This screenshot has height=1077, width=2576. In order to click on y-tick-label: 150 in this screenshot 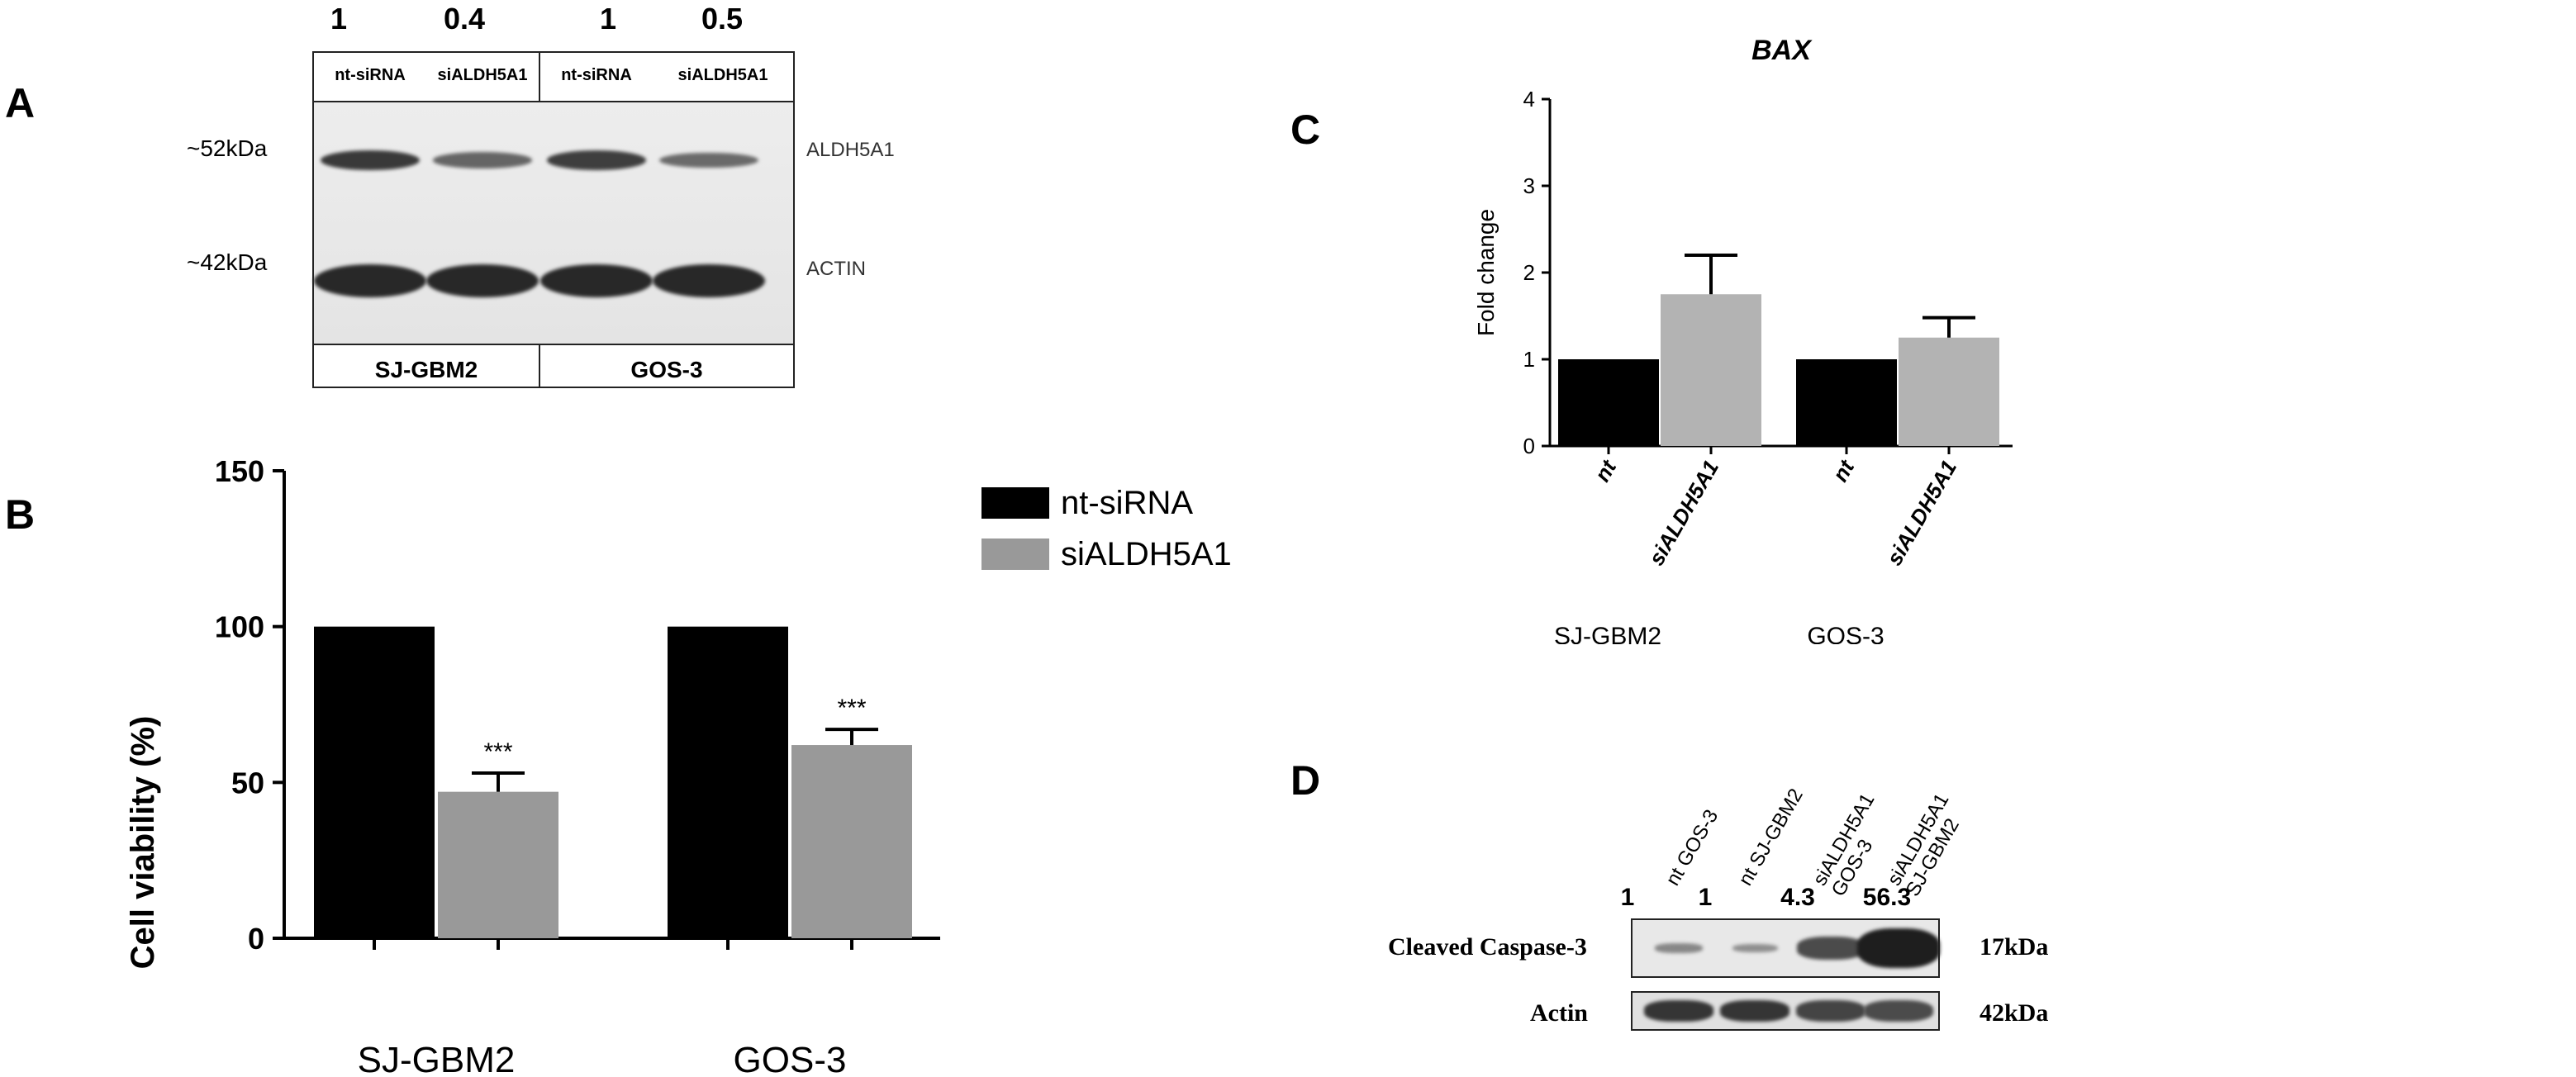, I will do `click(239, 471)`.